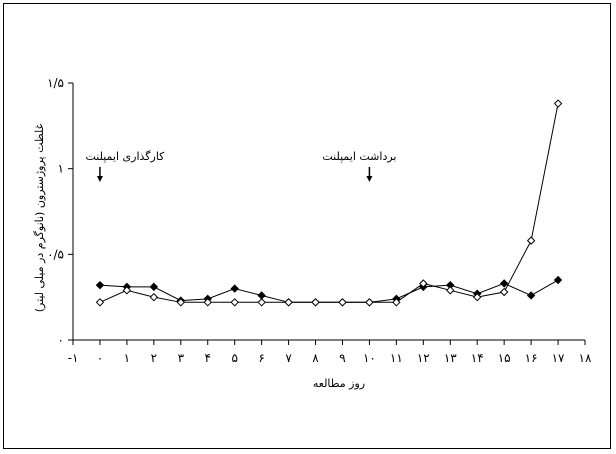  Describe the element at coordinates (315, 358) in the screenshot. I see `x-tick-label: ۸` at that location.